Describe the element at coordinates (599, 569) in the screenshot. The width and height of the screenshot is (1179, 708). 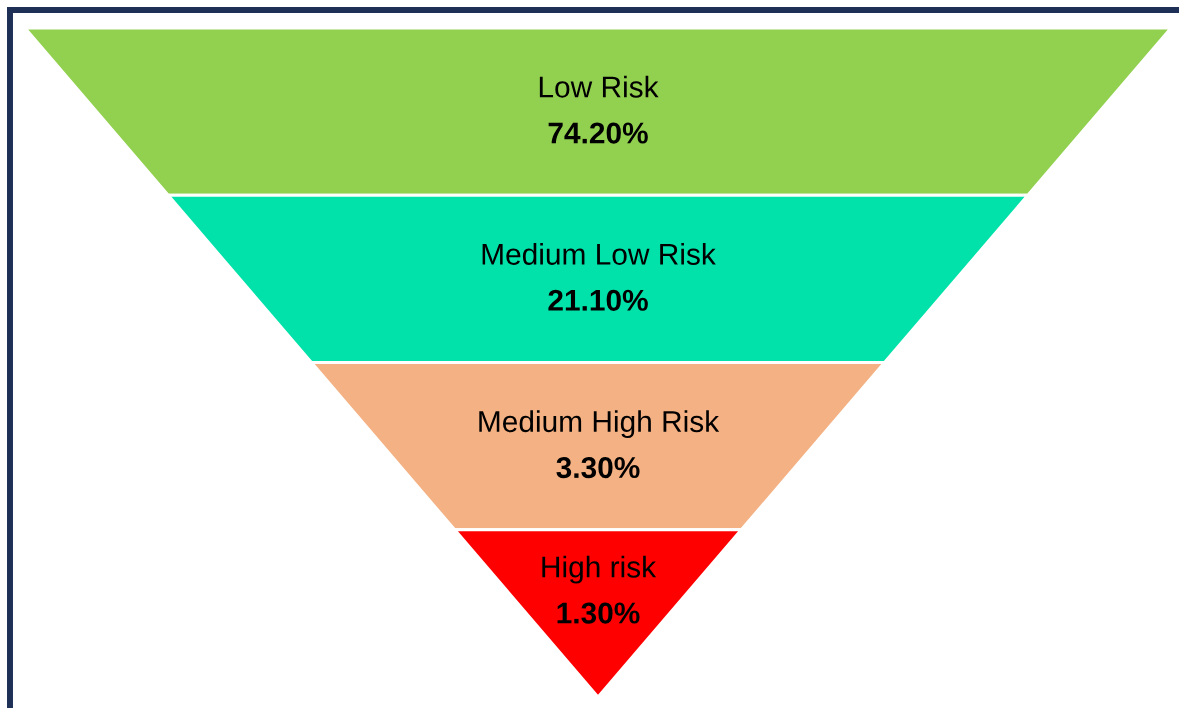
I see `category-label: High risk` at that location.